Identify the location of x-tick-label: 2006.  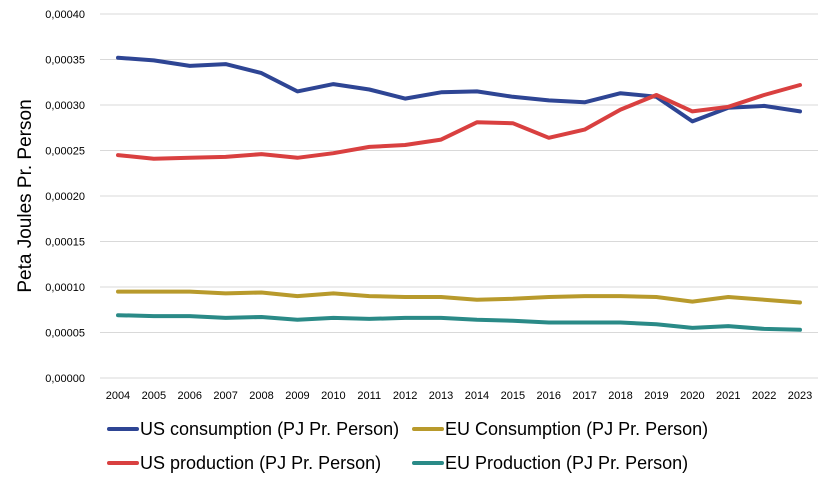
(190, 396).